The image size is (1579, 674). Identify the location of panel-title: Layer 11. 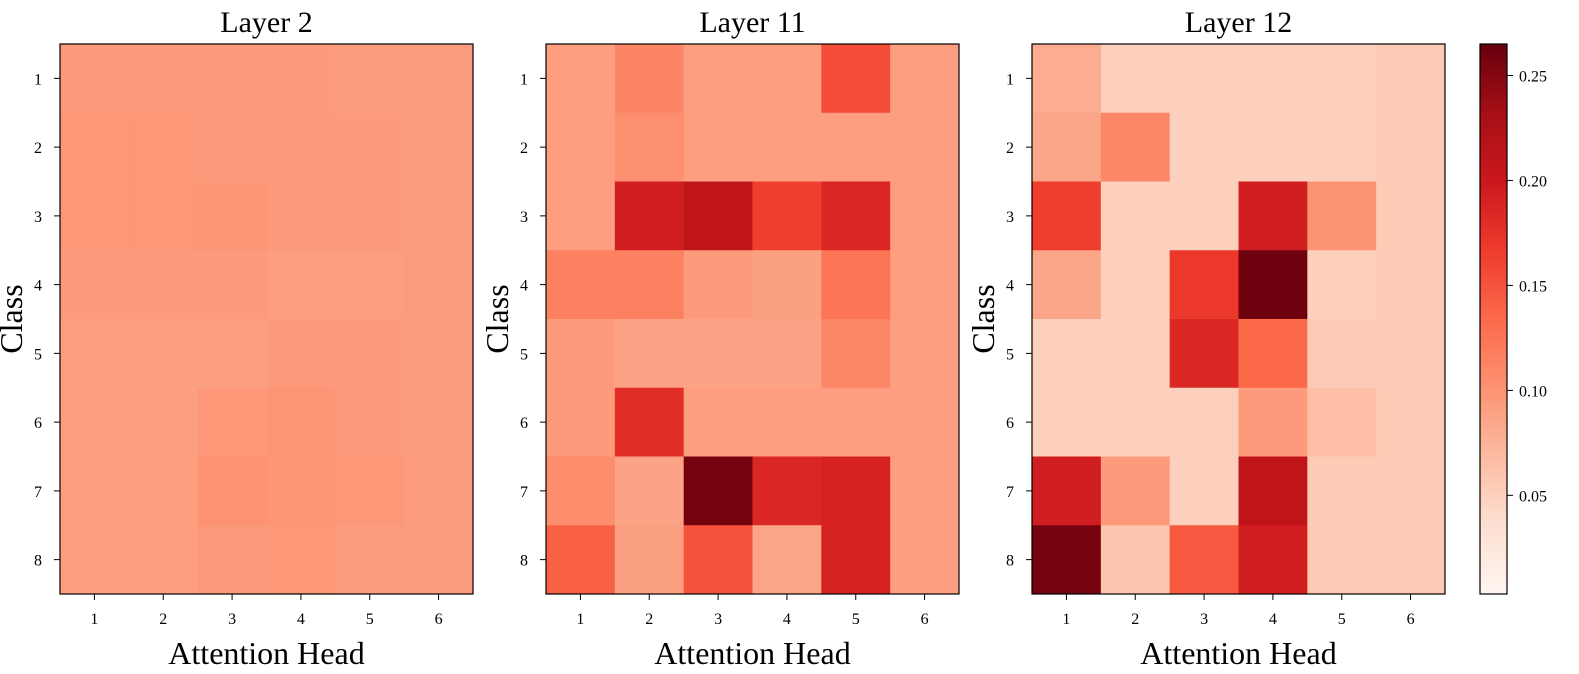
(752, 22).